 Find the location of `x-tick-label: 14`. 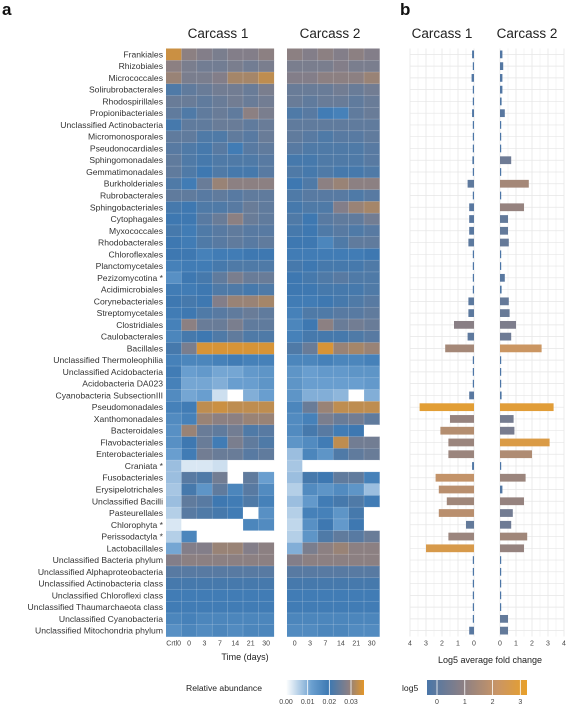

x-tick-label: 14 is located at coordinates (235, 644).